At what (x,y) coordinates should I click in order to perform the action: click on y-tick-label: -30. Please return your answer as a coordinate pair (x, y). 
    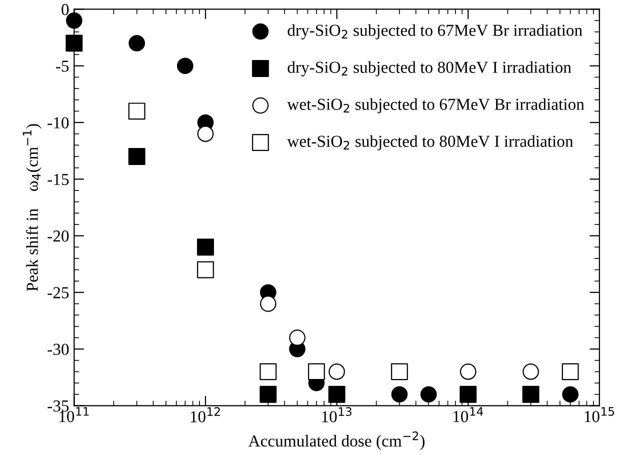
    Looking at the image, I should click on (58, 349).